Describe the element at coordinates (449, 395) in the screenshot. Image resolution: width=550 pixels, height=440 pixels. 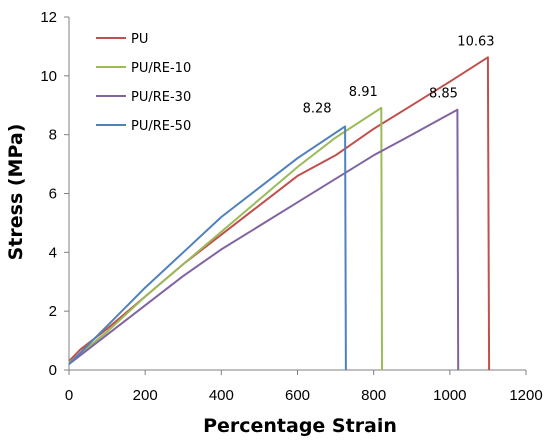
I see `x-tick-label: 1000` at that location.